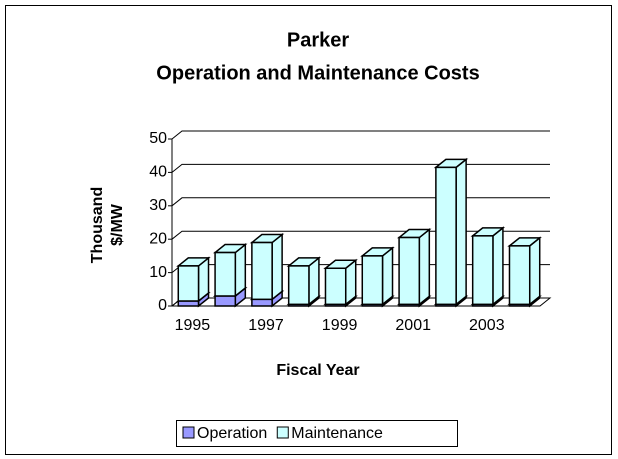  Describe the element at coordinates (337, 433) in the screenshot. I see `legend-label: Maintenance` at that location.